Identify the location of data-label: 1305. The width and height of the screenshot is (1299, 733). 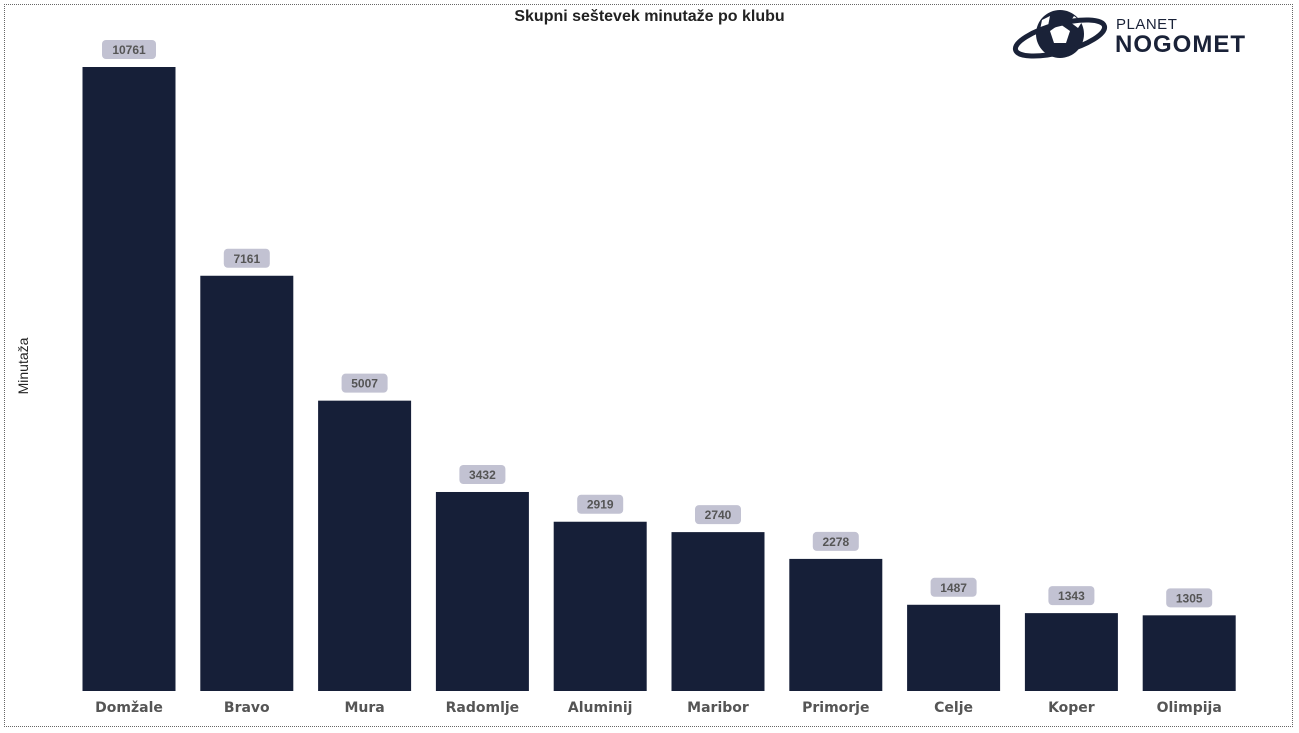
(1189, 598).